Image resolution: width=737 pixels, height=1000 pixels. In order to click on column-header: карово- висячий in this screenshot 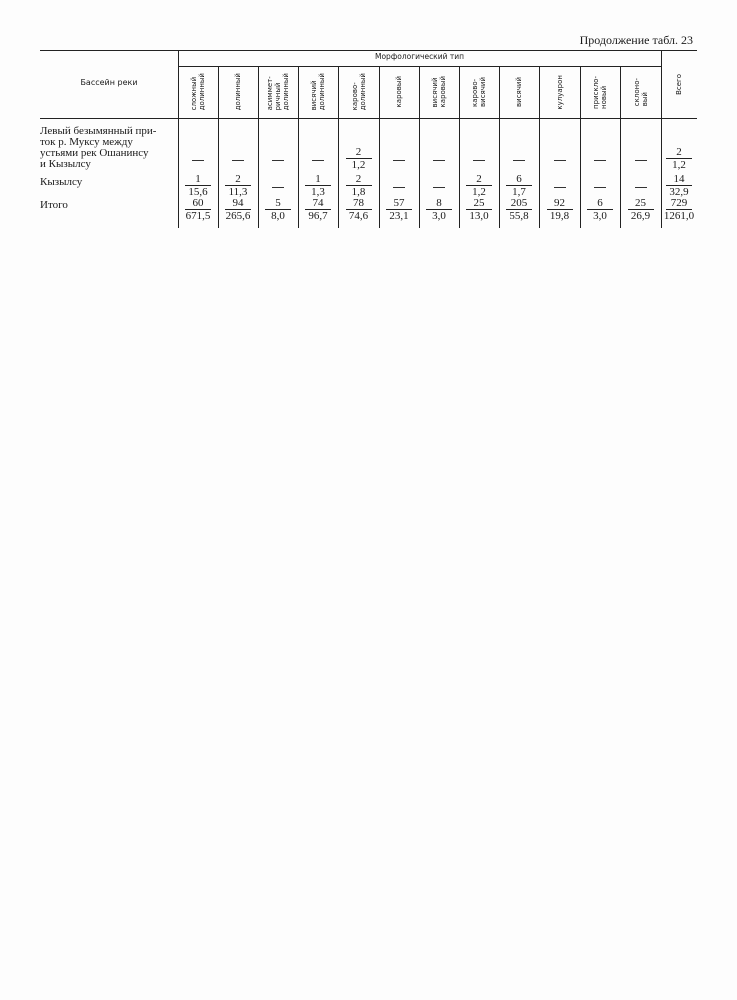, I will do `click(479, 92)`.